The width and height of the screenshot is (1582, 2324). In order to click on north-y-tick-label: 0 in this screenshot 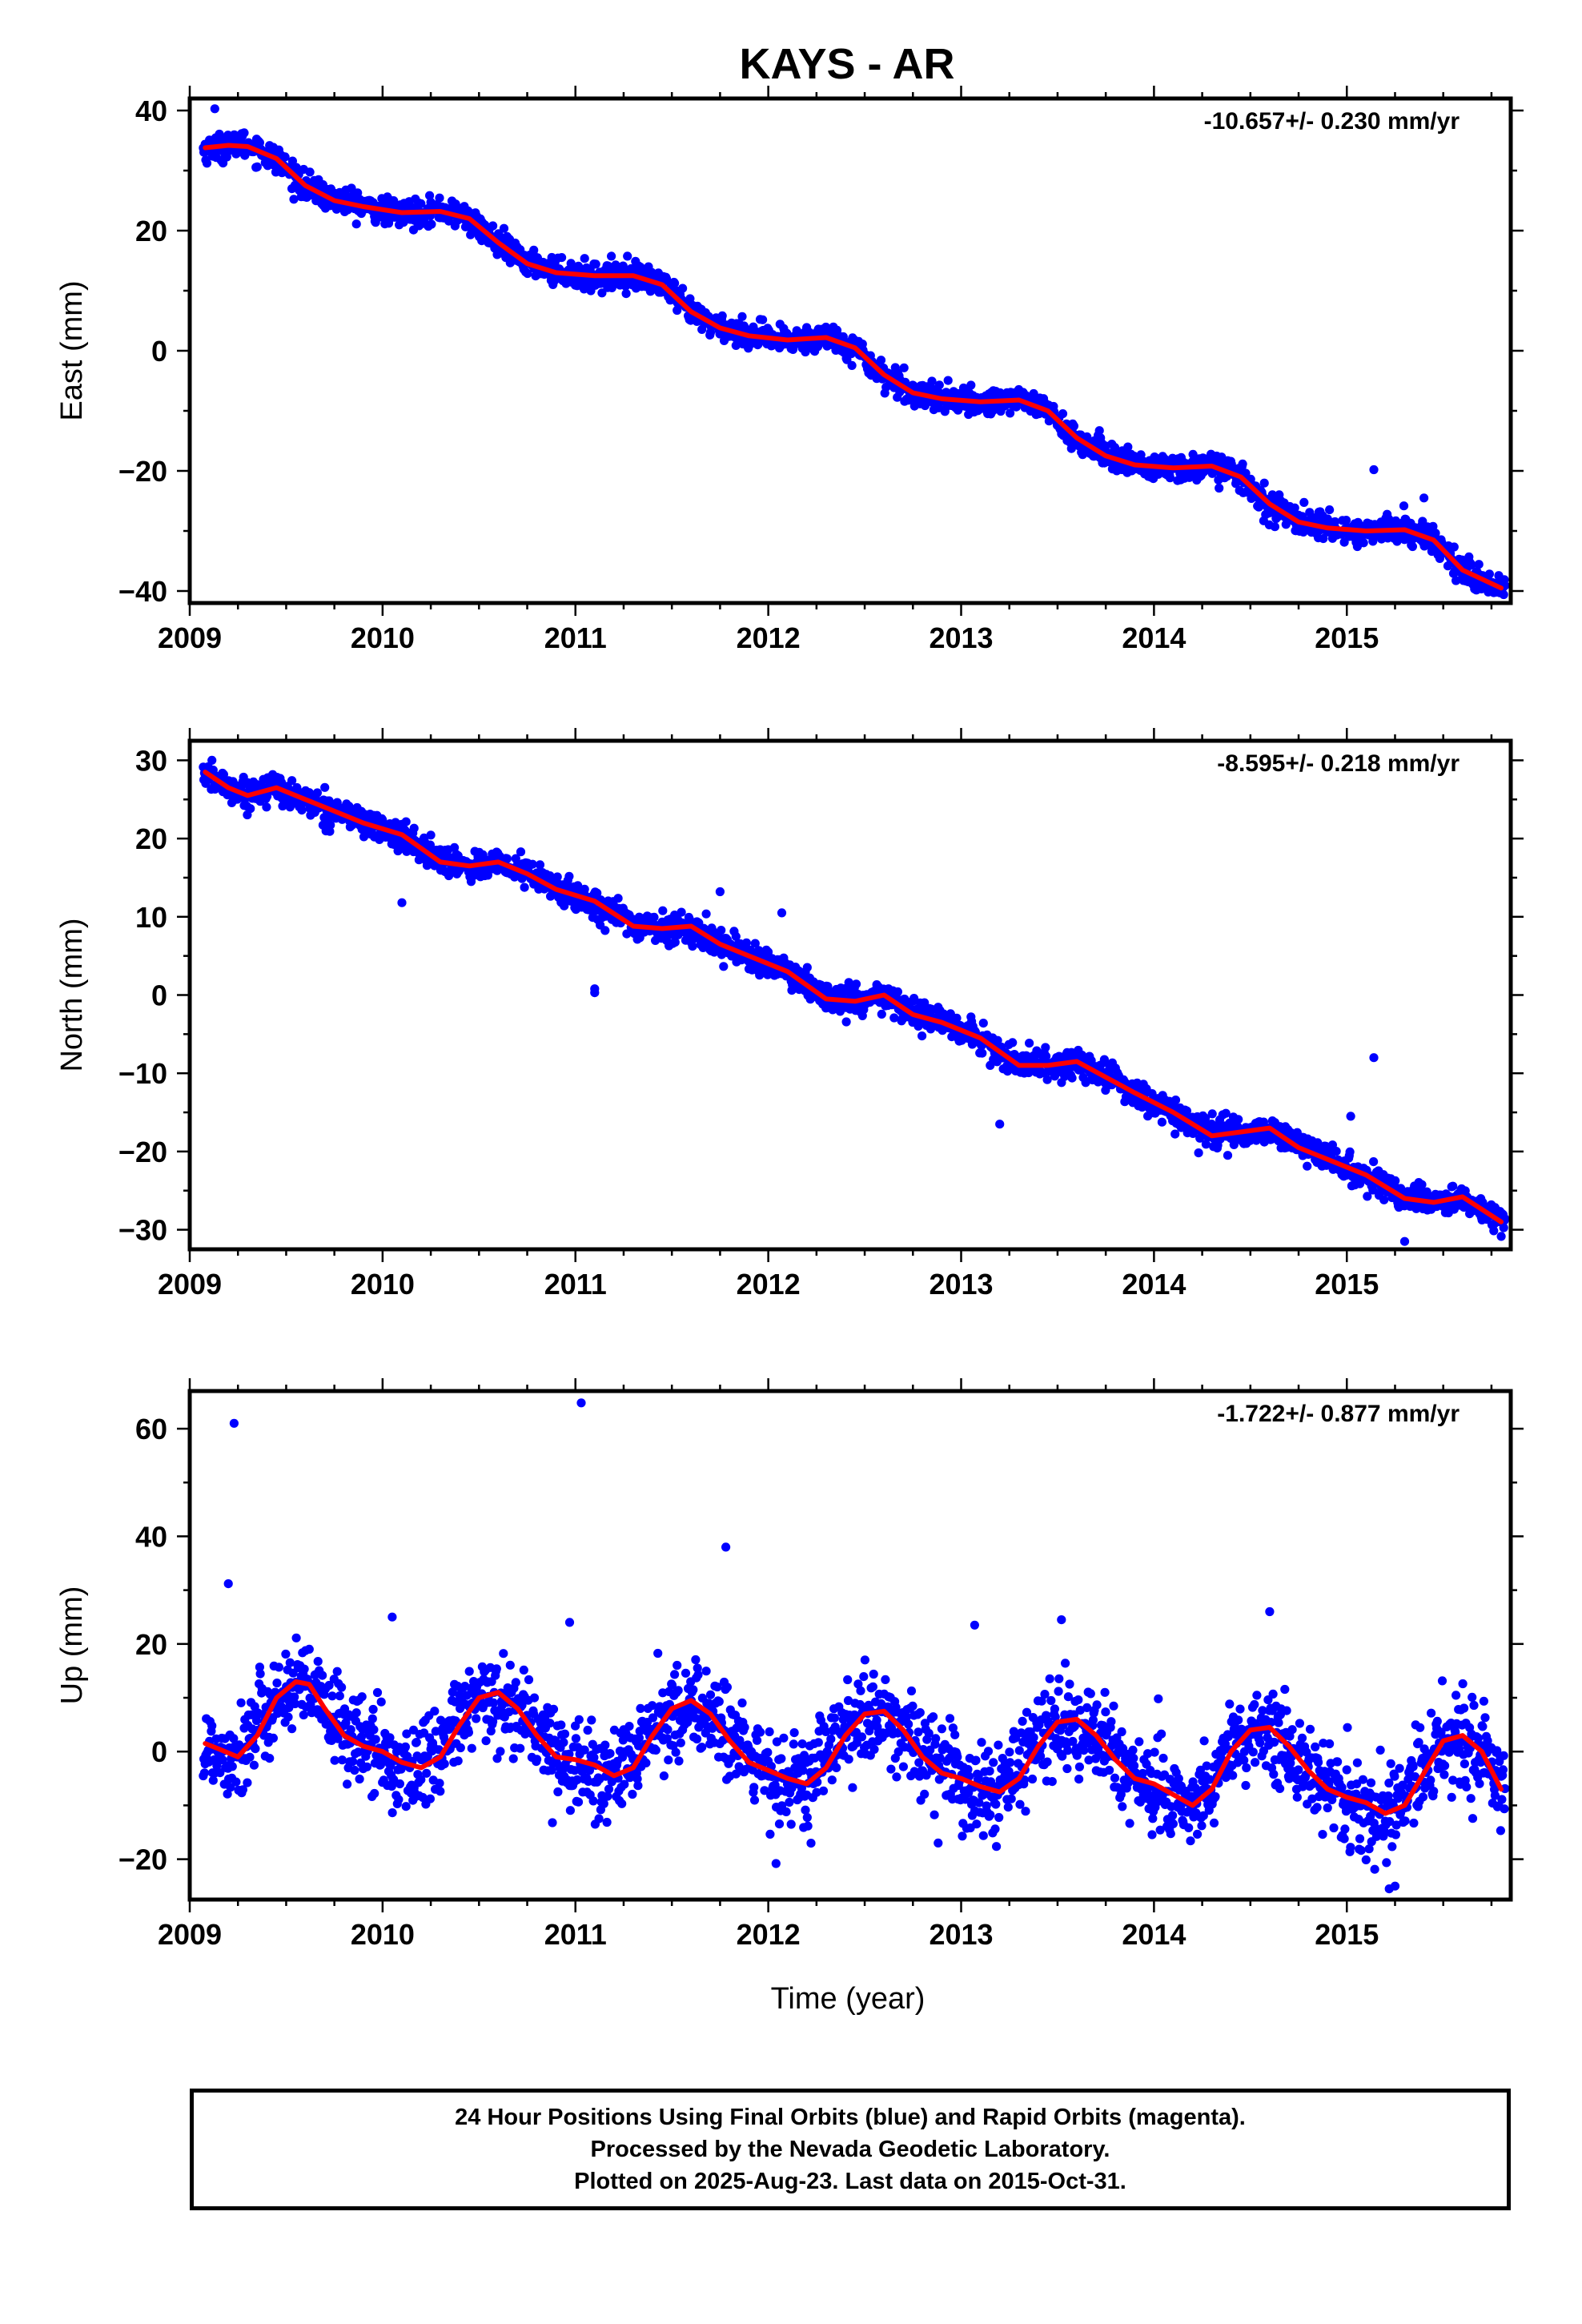, I will do `click(159, 995)`.